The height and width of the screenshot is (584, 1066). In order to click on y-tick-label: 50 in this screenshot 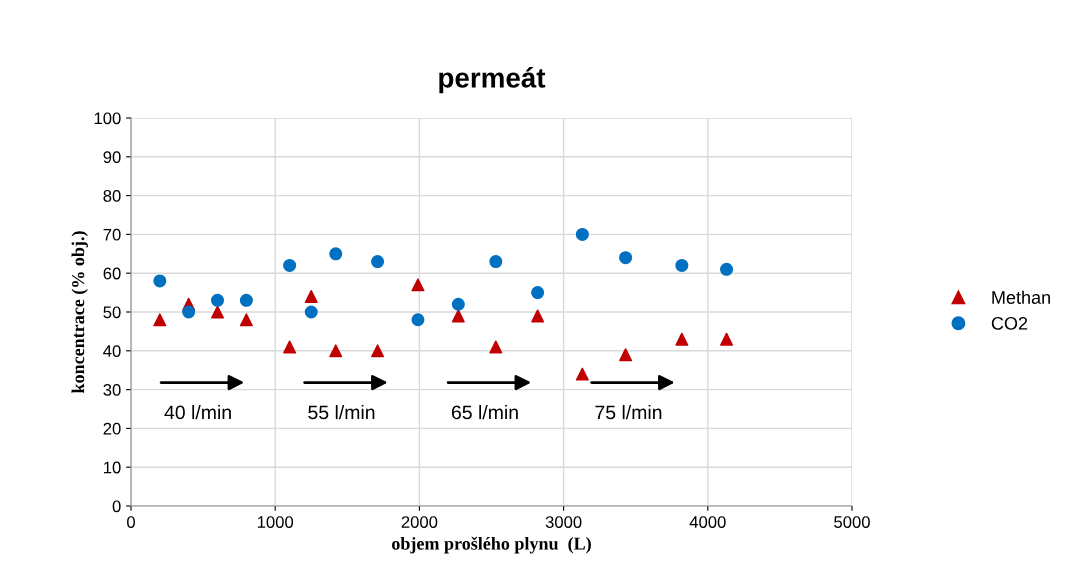, I will do `click(112, 312)`.